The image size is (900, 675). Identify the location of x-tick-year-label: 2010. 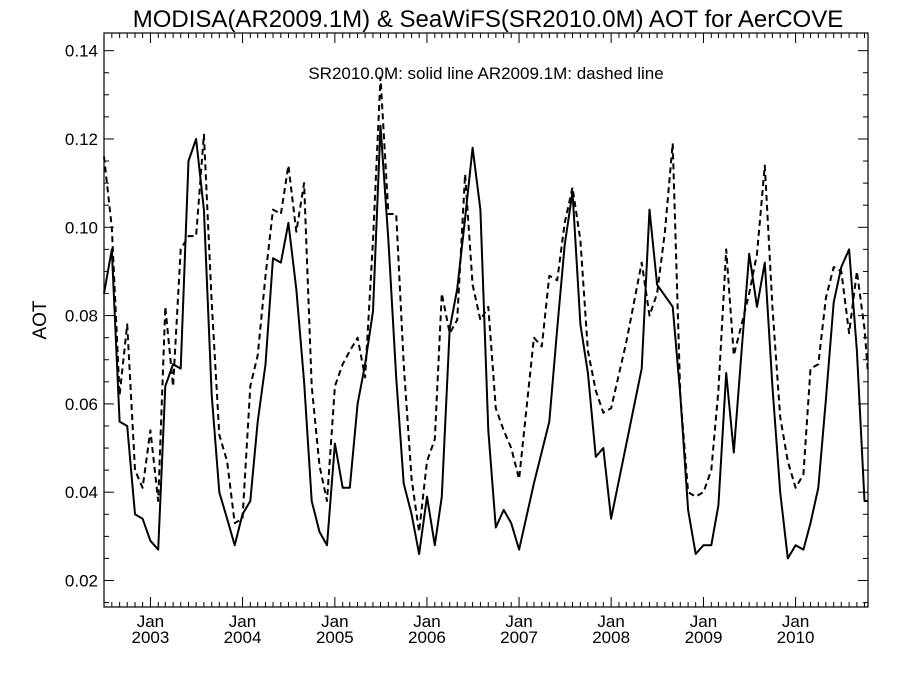
(796, 637).